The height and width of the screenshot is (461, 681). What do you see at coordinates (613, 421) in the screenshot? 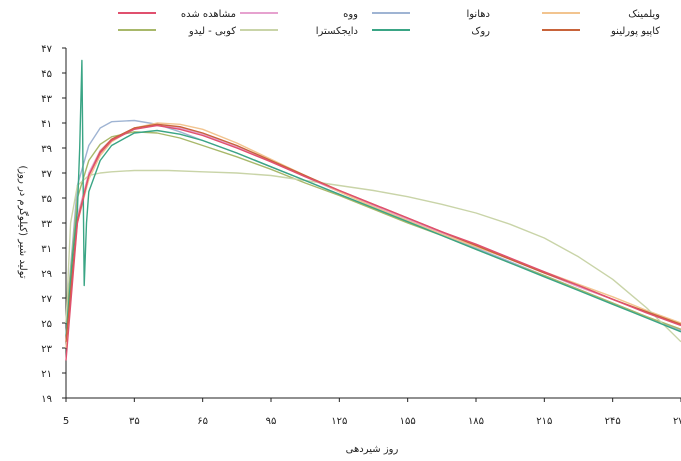
I see `x-tick-label: ۲۴۵` at bounding box center [613, 421].